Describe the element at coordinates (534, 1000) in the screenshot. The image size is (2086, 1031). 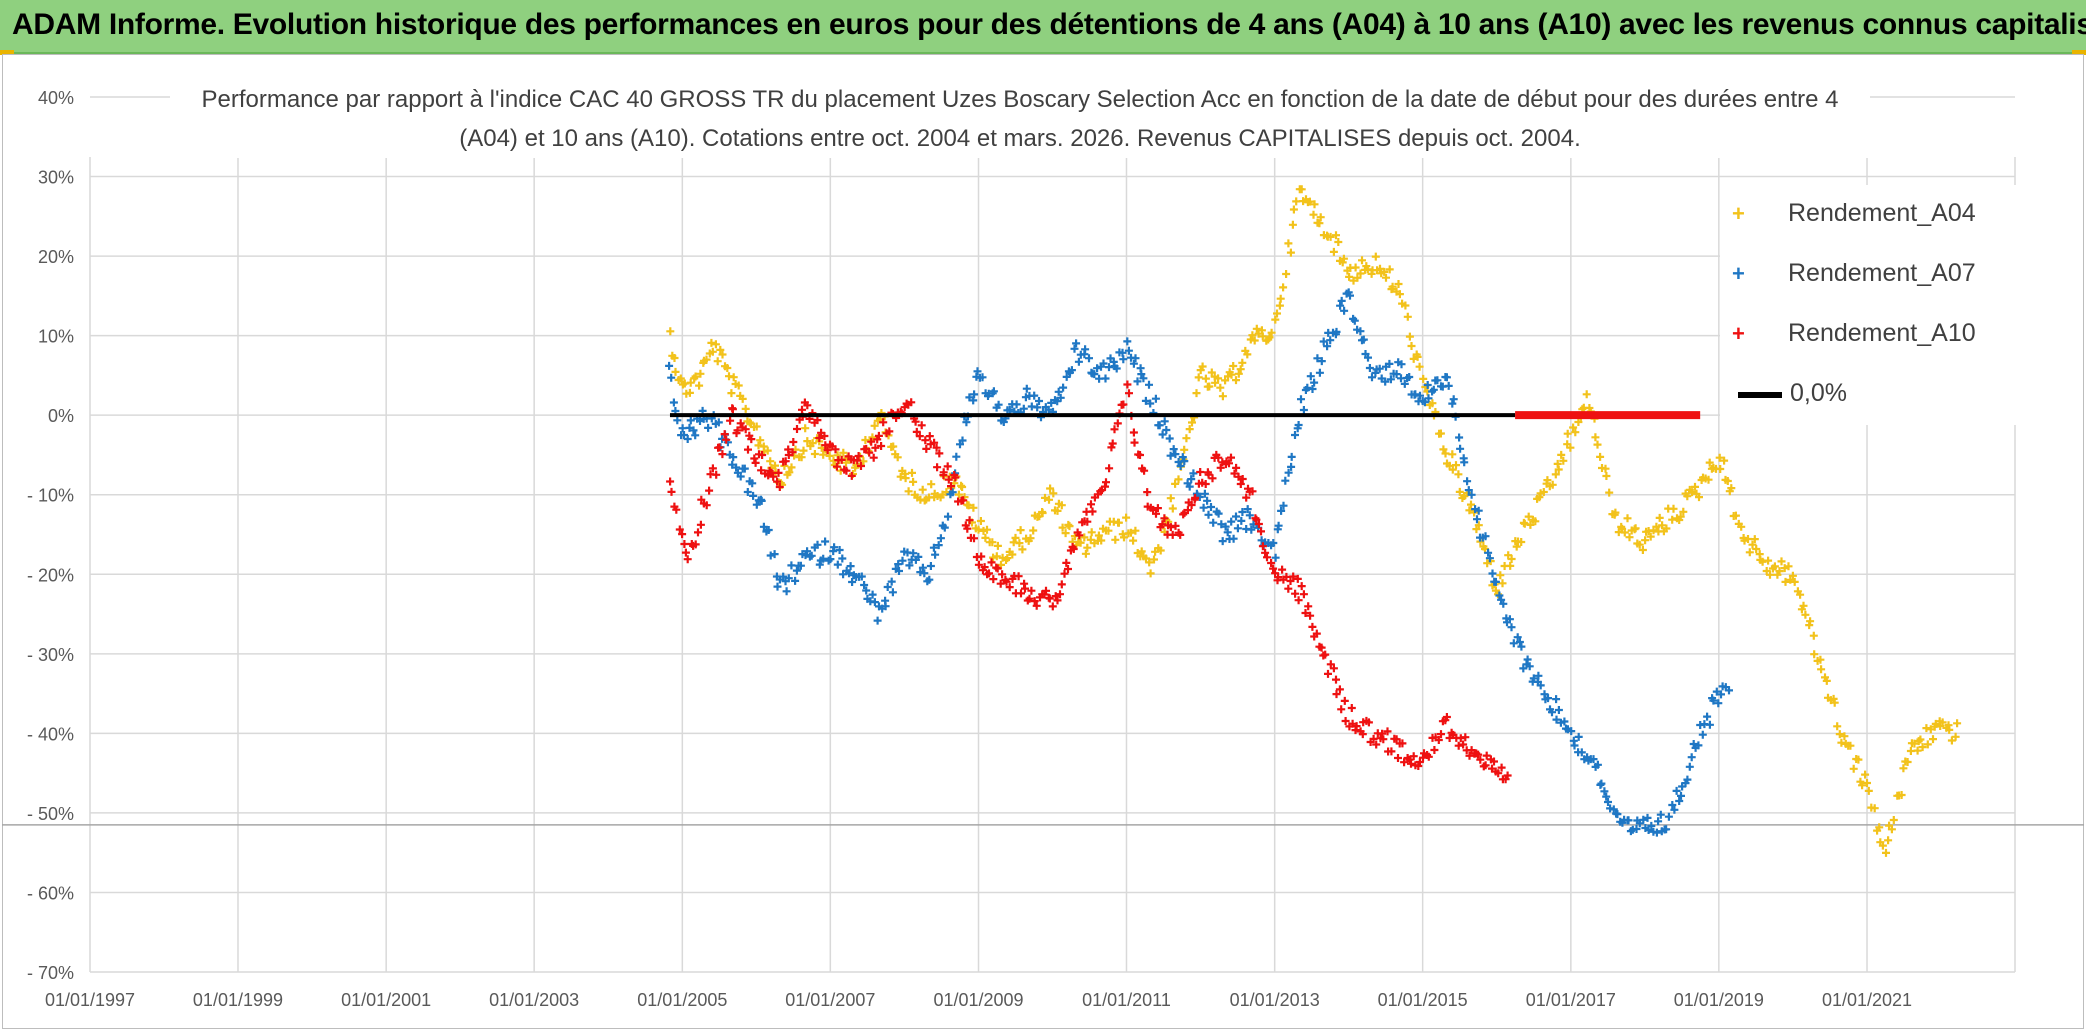
I see `x-tick-label: 01/01/2003` at that location.